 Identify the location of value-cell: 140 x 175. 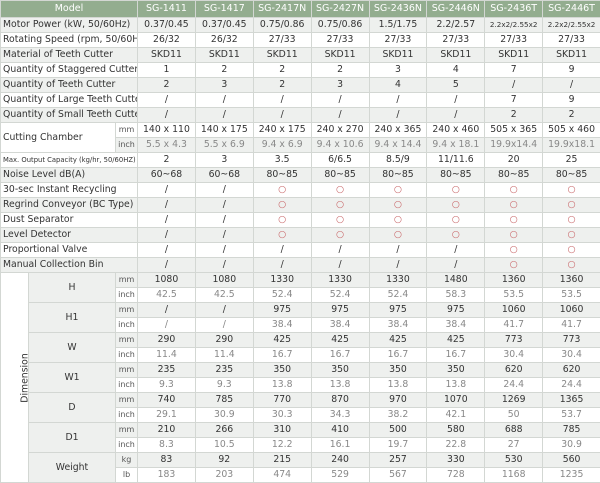
(224, 130).